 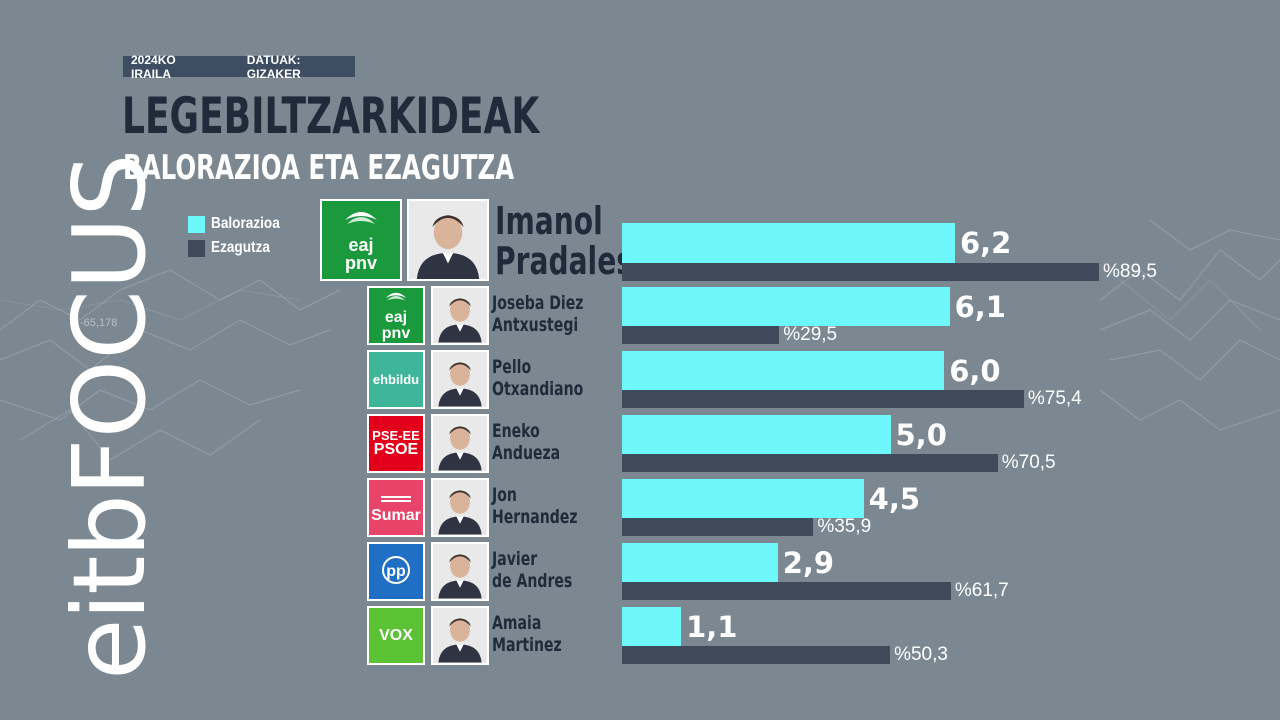 I want to click on background-number: -65,178, so click(x=98, y=323).